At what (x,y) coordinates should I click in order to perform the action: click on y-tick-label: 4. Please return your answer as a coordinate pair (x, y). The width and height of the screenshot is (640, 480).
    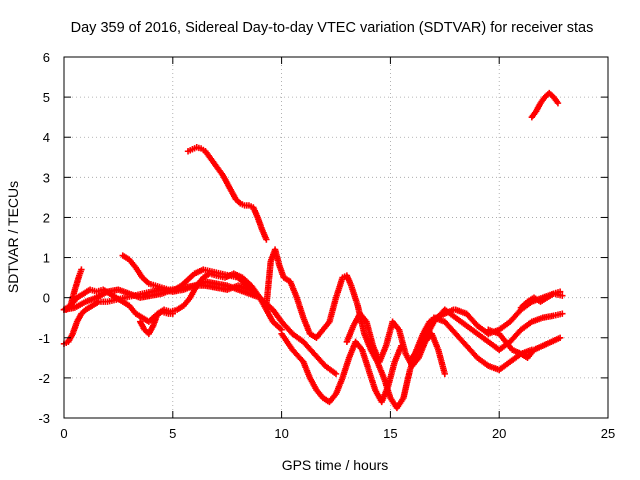
    Looking at the image, I should click on (46, 137).